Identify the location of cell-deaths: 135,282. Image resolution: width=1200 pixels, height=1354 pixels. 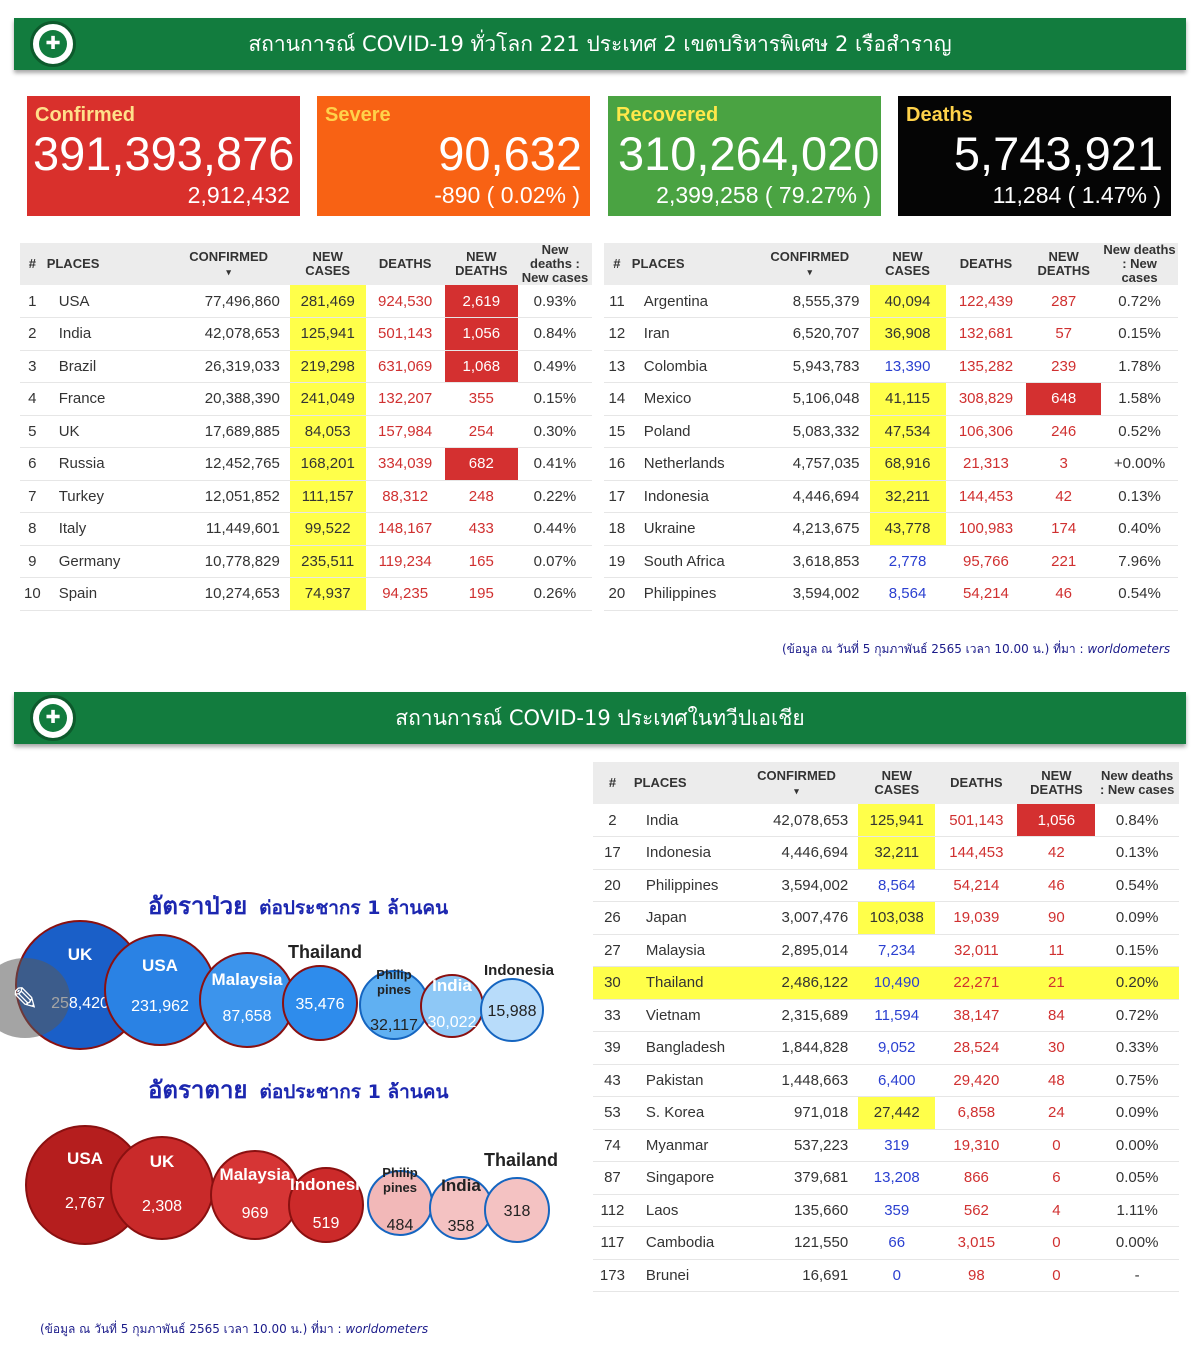
(986, 366).